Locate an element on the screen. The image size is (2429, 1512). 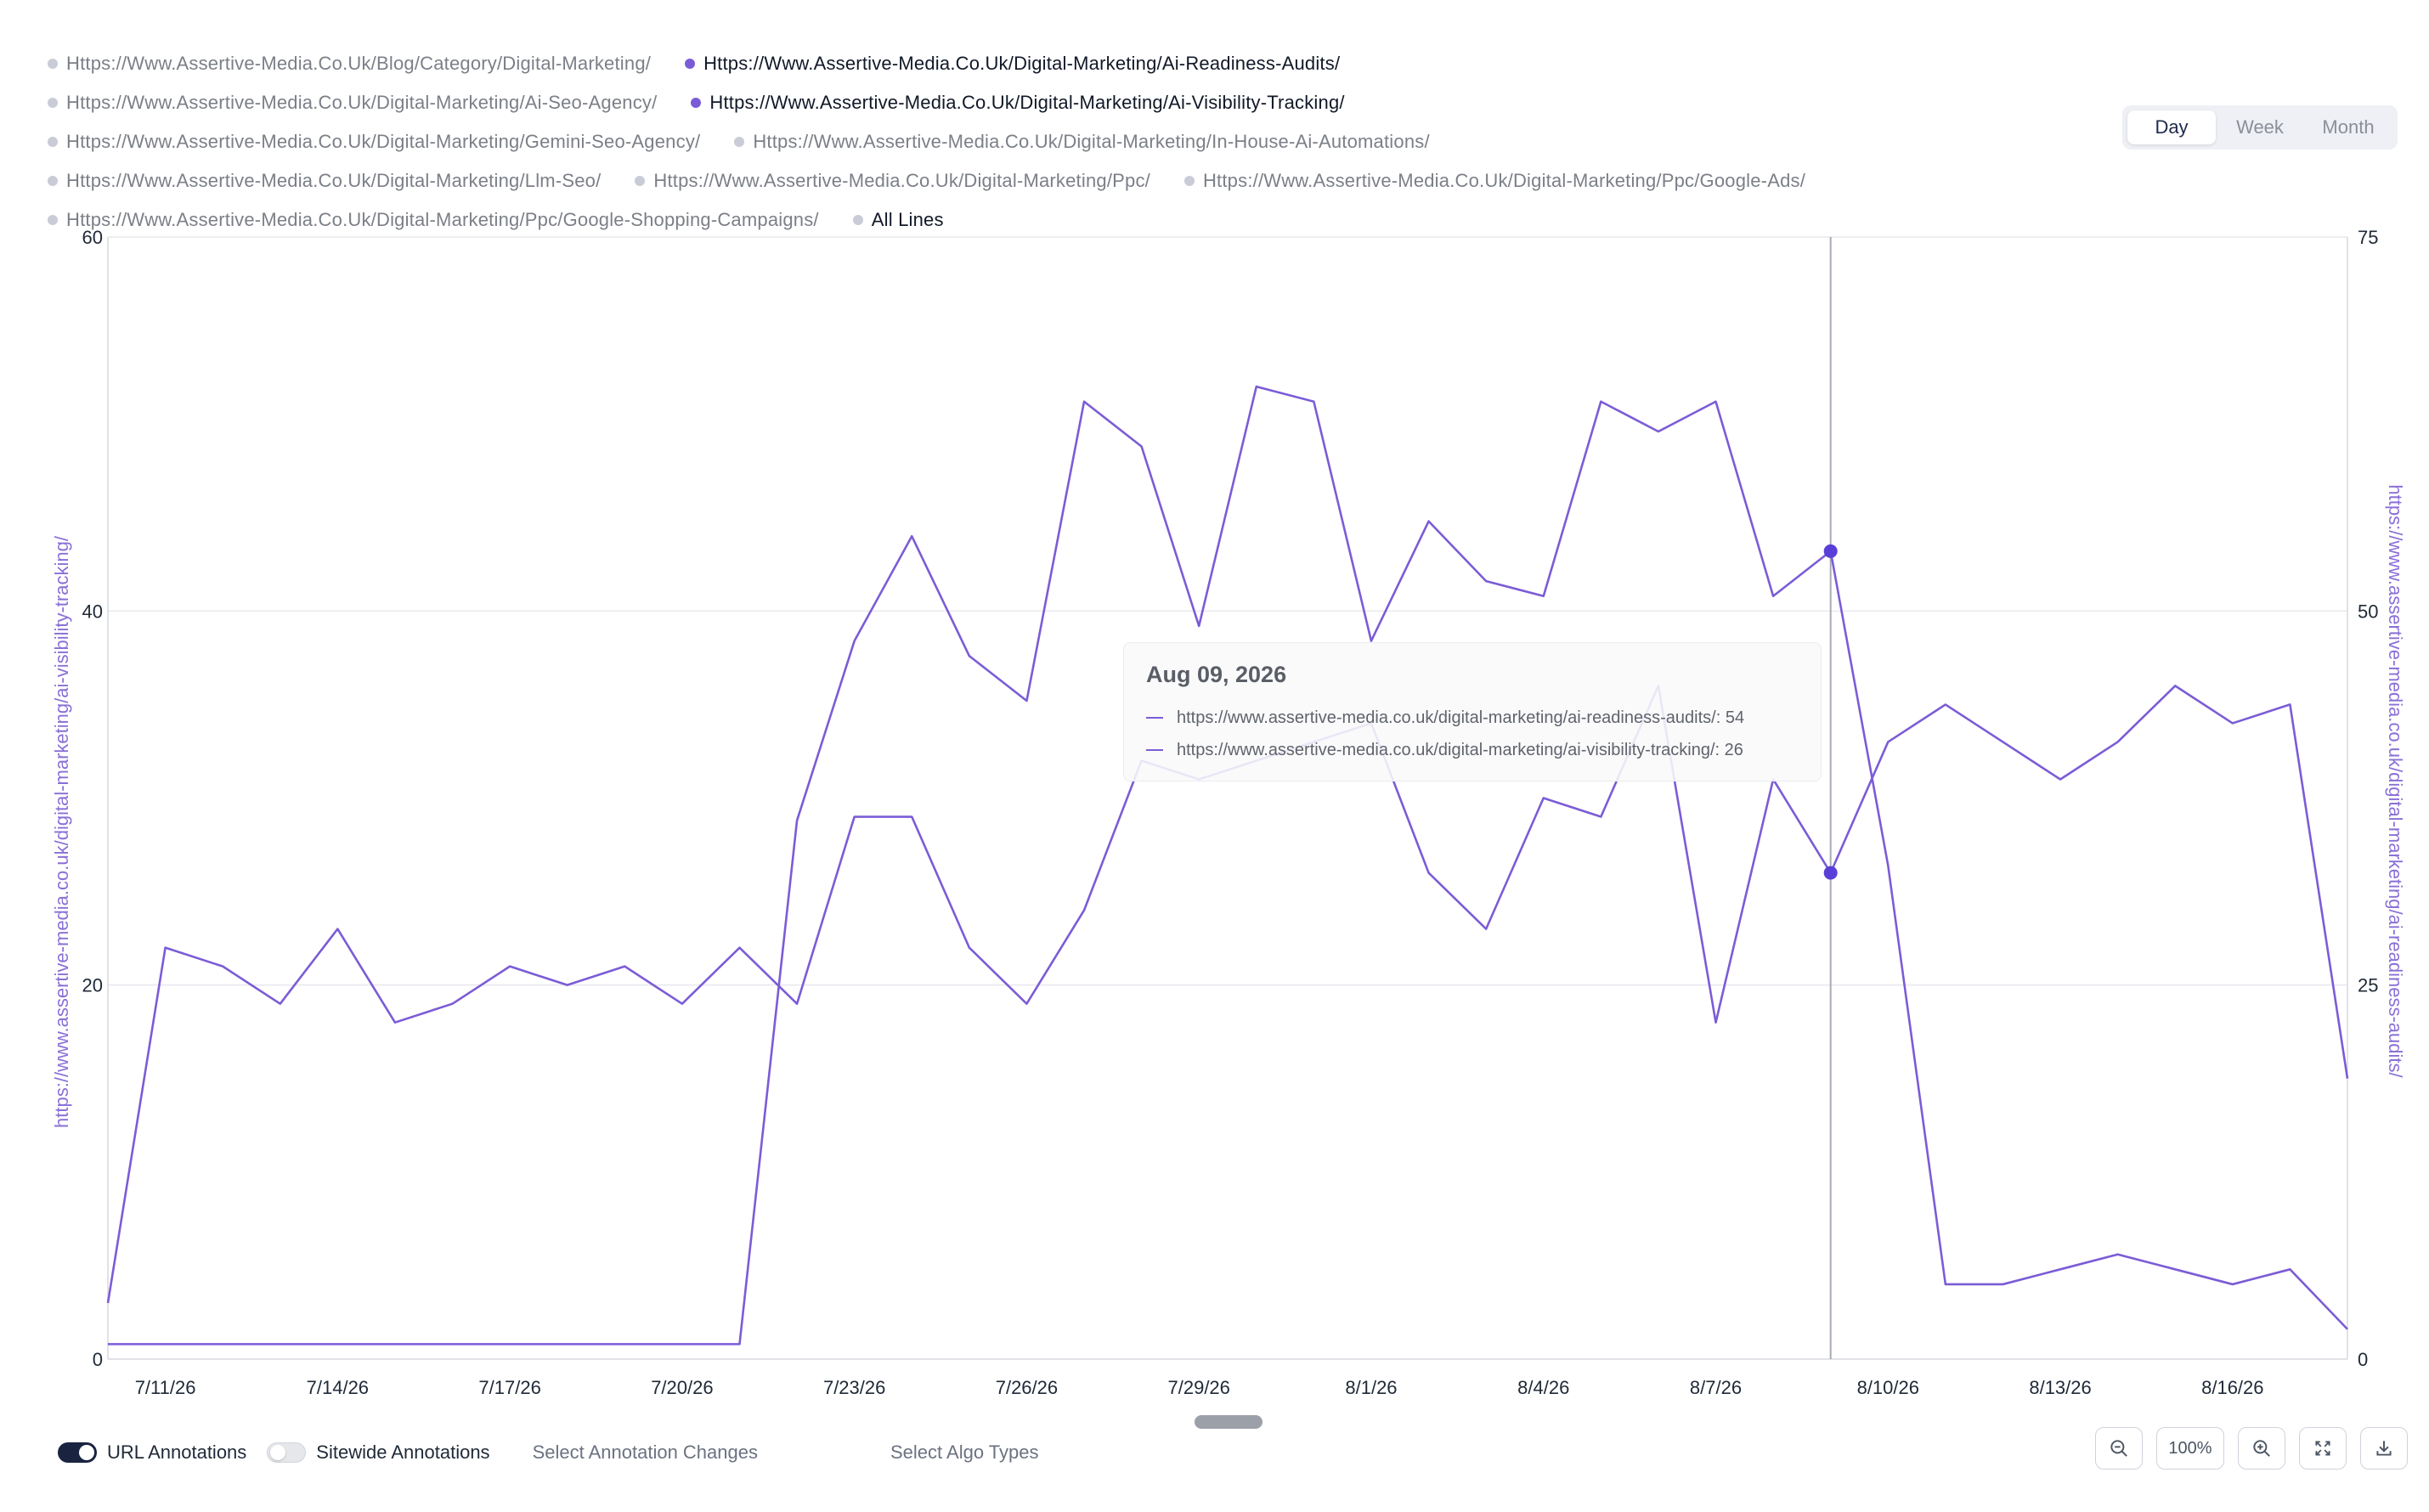
url-annotations-toggle: URL Annotations is located at coordinates (152, 1452).